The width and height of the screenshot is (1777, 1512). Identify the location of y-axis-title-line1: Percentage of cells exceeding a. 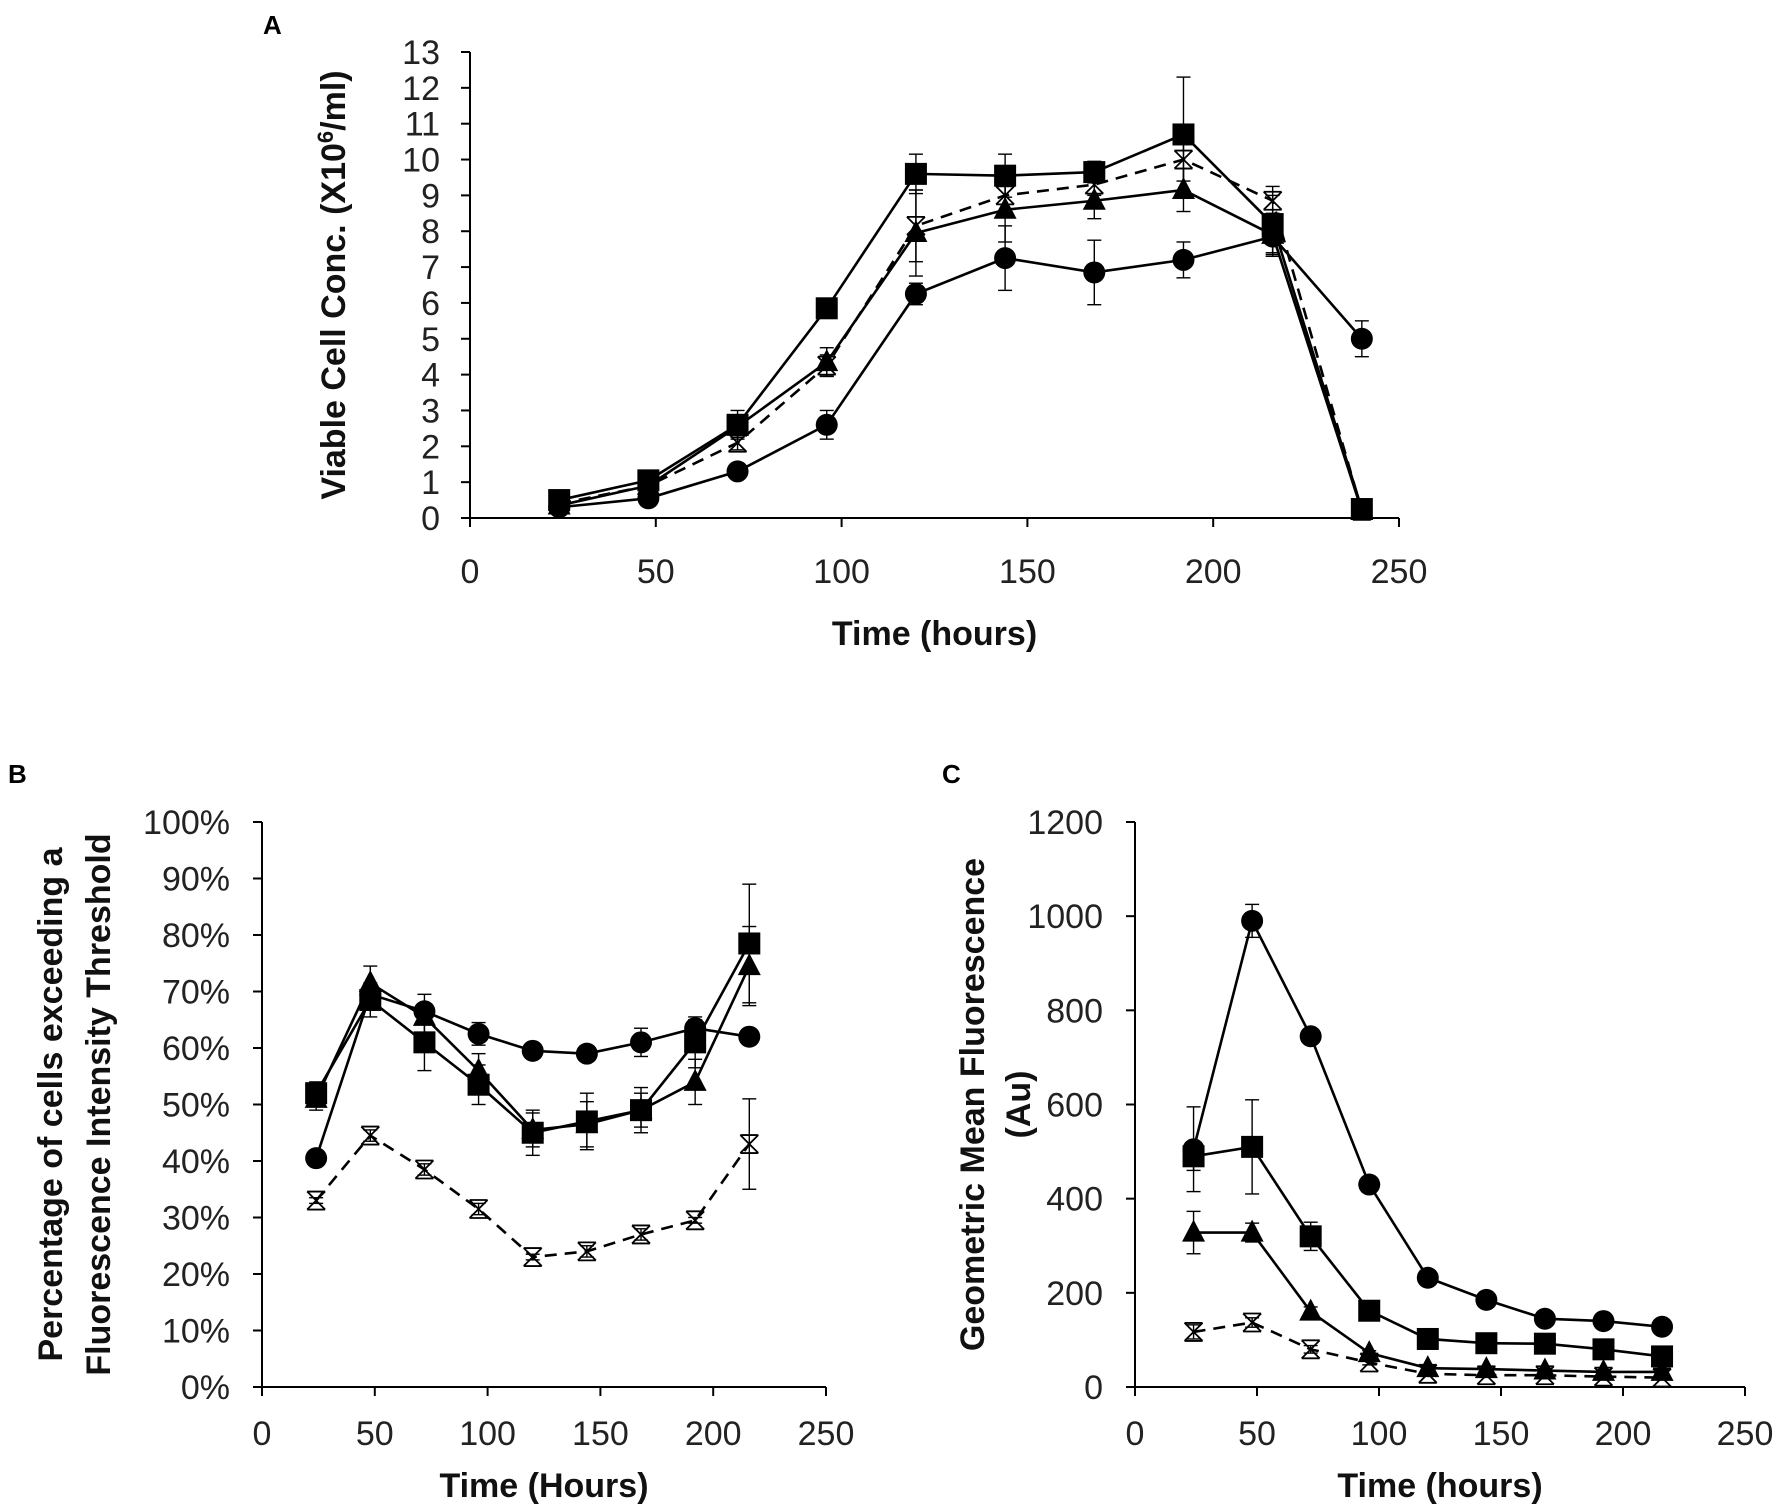
(51, 1103).